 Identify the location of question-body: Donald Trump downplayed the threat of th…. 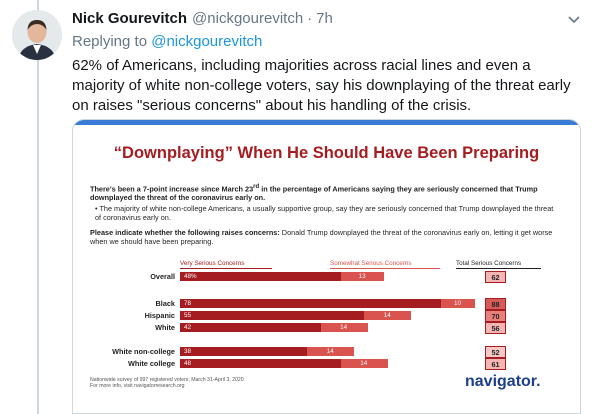
(321, 237).